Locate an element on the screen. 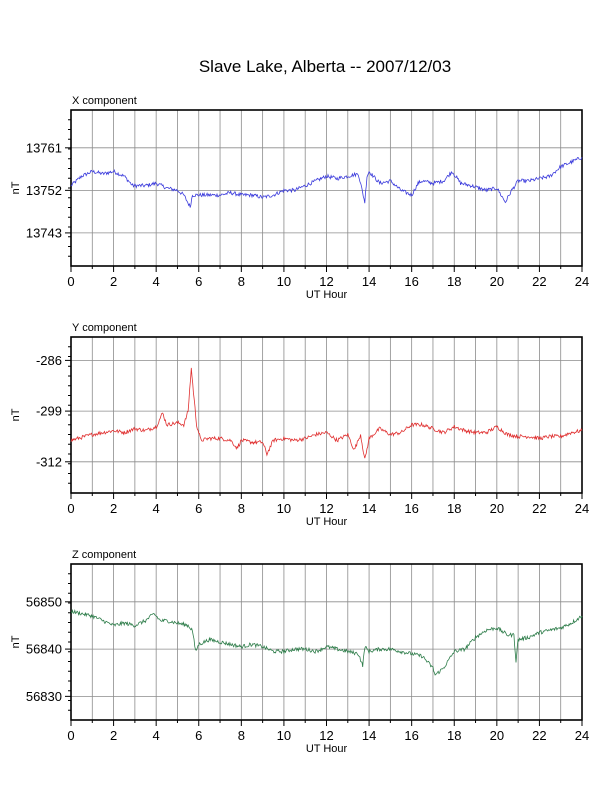  y-tick-label: -299 is located at coordinates (49, 411).